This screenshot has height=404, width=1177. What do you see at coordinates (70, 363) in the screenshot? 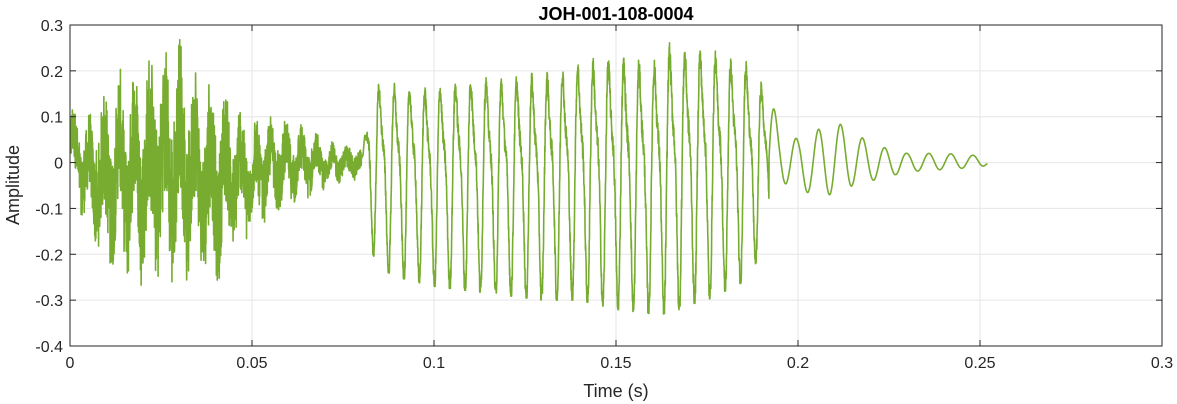
I see `x-tick-label: 0` at bounding box center [70, 363].